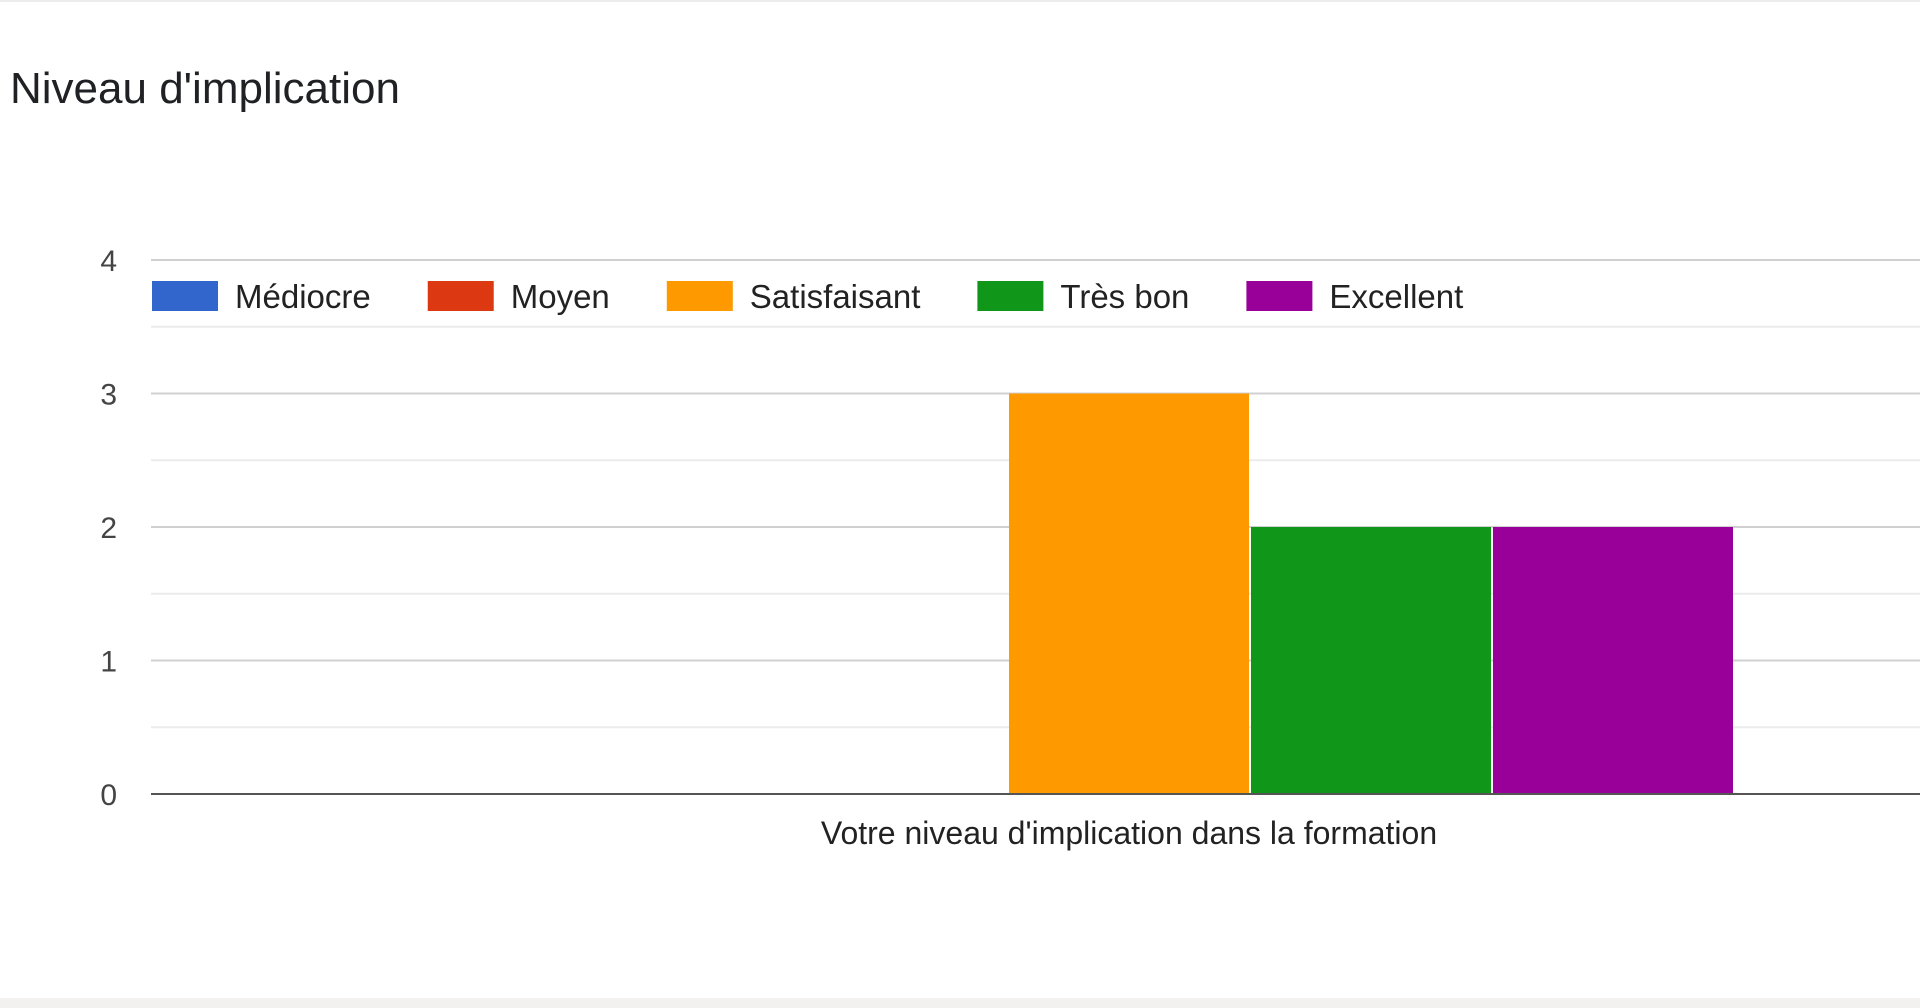  Describe the element at coordinates (1396, 296) in the screenshot. I see `legend-label-excellent: Excellent` at that location.